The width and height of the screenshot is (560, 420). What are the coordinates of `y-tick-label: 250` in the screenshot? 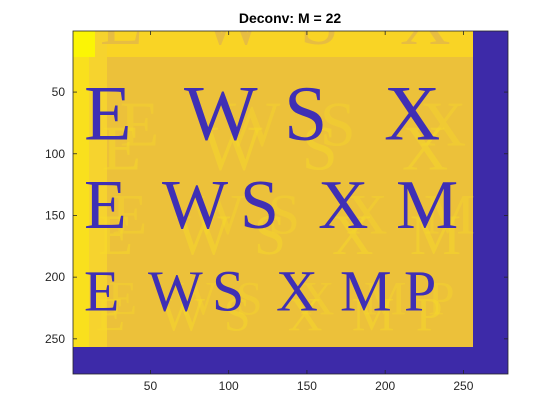 It's located at (55, 339).